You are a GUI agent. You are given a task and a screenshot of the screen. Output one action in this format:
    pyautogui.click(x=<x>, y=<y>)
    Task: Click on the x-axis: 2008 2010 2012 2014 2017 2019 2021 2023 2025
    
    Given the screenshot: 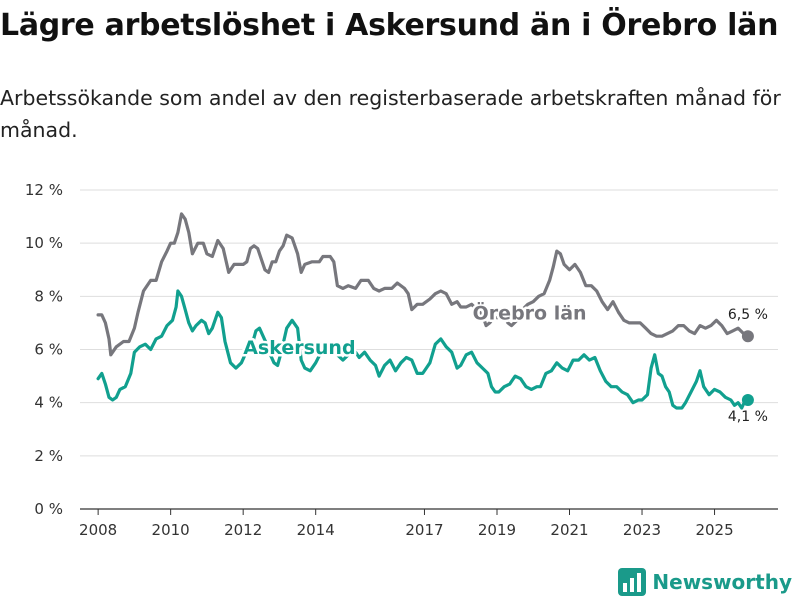 What is the action you would take?
    pyautogui.click(x=406, y=524)
    